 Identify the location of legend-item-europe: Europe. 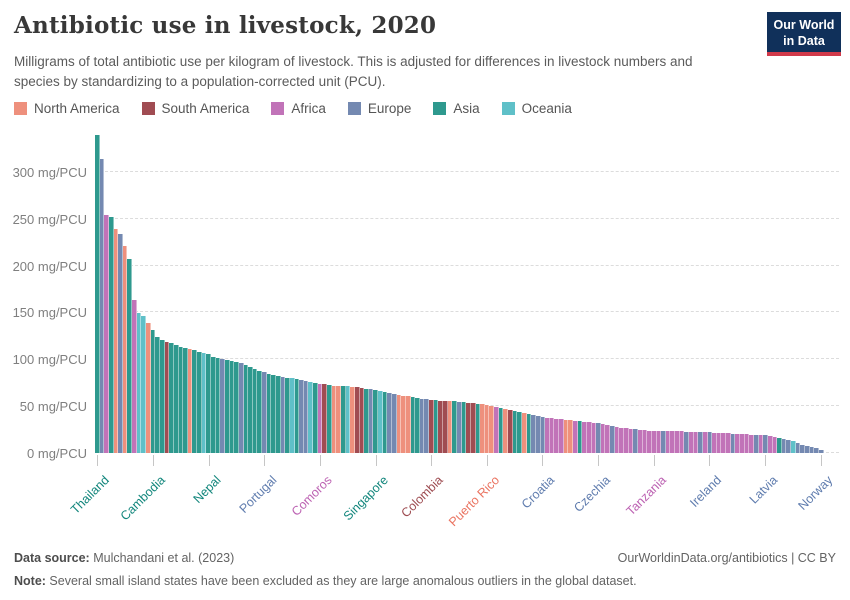
(379, 108).